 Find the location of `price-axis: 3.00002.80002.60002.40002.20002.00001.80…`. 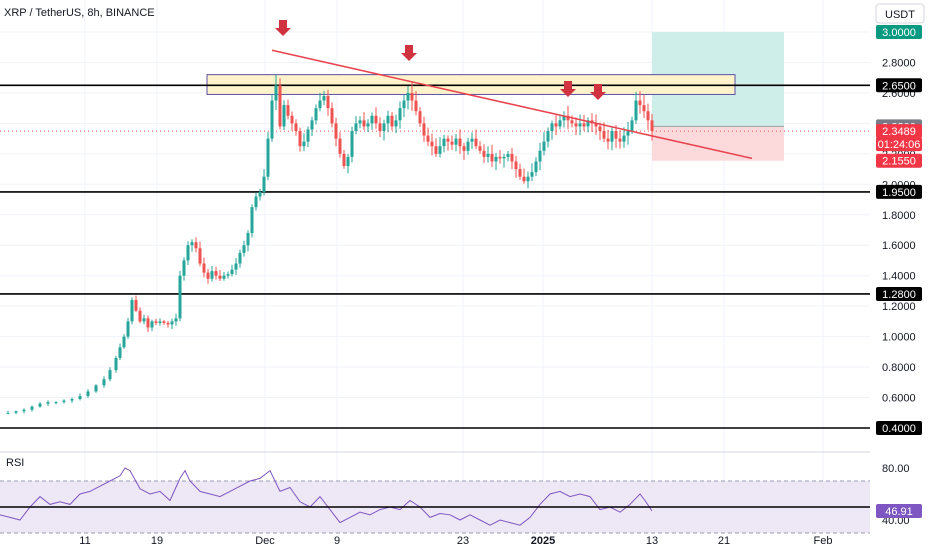

price-axis: 3.00002.80002.60002.40002.20002.00001.80… is located at coordinates (899, 216).